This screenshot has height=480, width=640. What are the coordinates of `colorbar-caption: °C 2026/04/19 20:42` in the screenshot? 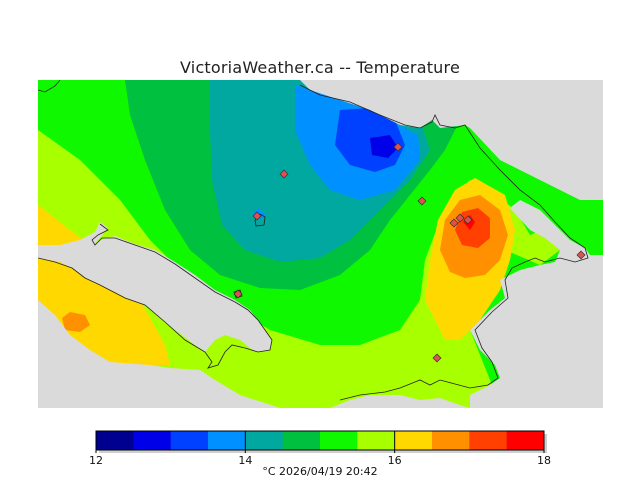 It's located at (320, 471).